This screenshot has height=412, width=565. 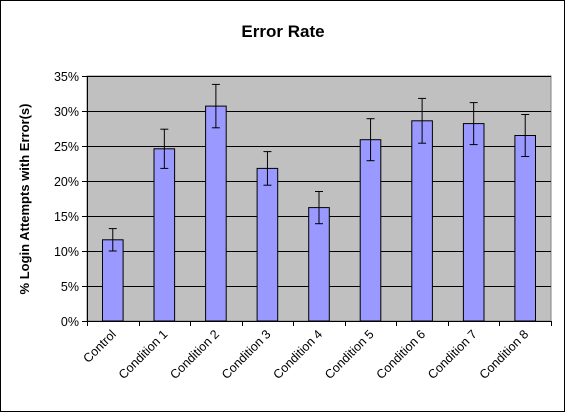 I want to click on x-tick-label: Condition 6, so click(x=401, y=354).